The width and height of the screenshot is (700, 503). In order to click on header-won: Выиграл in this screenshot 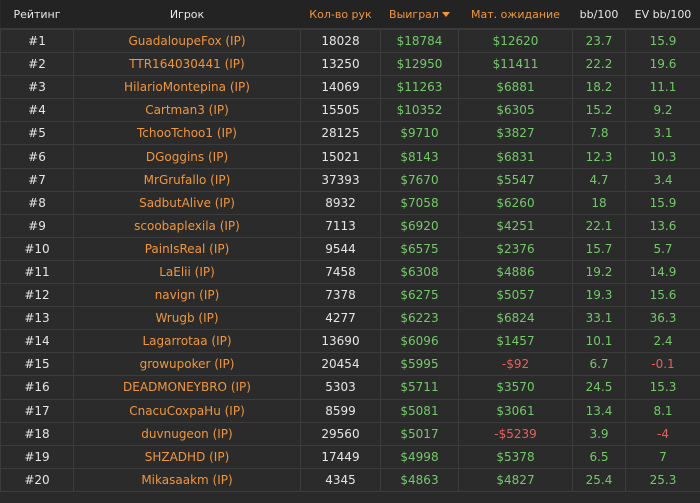, I will do `click(419, 15)`.